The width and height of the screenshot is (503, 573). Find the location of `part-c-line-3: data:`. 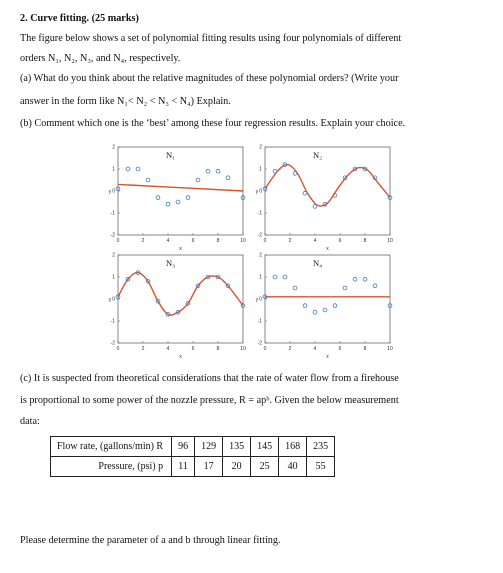

part-c-line-3: data: is located at coordinates (30, 421).